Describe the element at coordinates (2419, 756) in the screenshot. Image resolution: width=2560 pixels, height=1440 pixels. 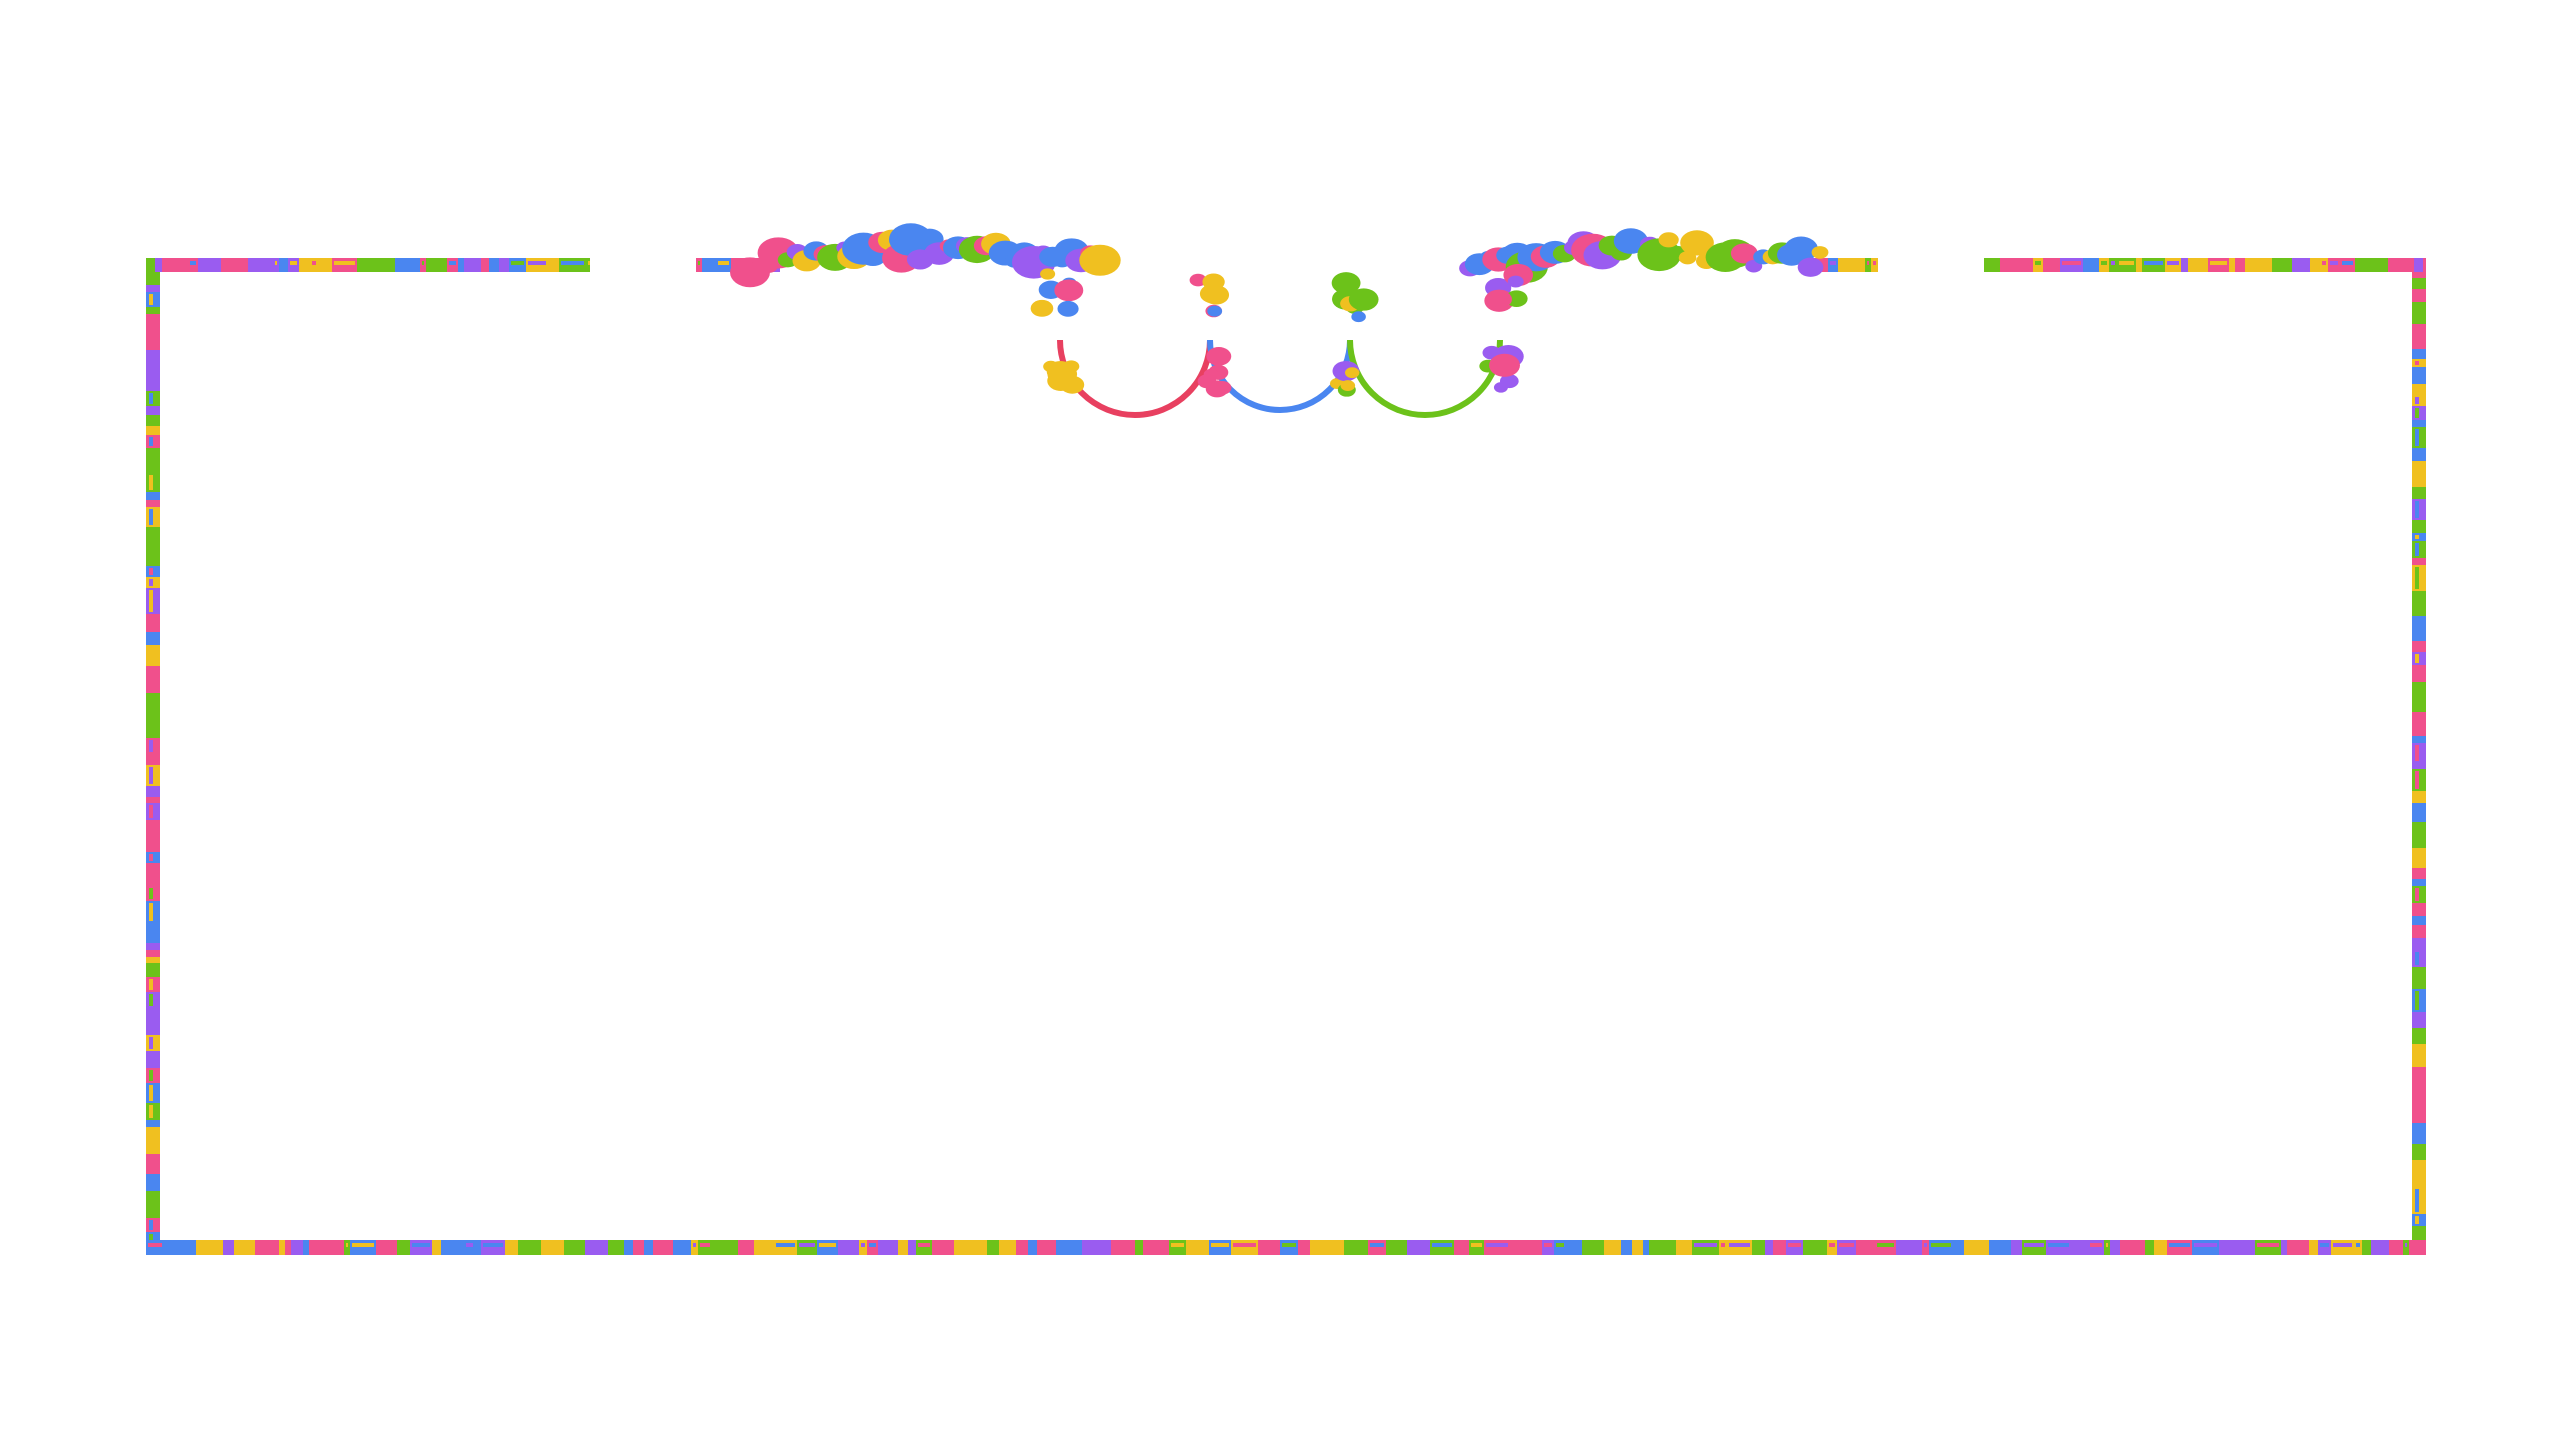
I see `frame-border-right` at that location.